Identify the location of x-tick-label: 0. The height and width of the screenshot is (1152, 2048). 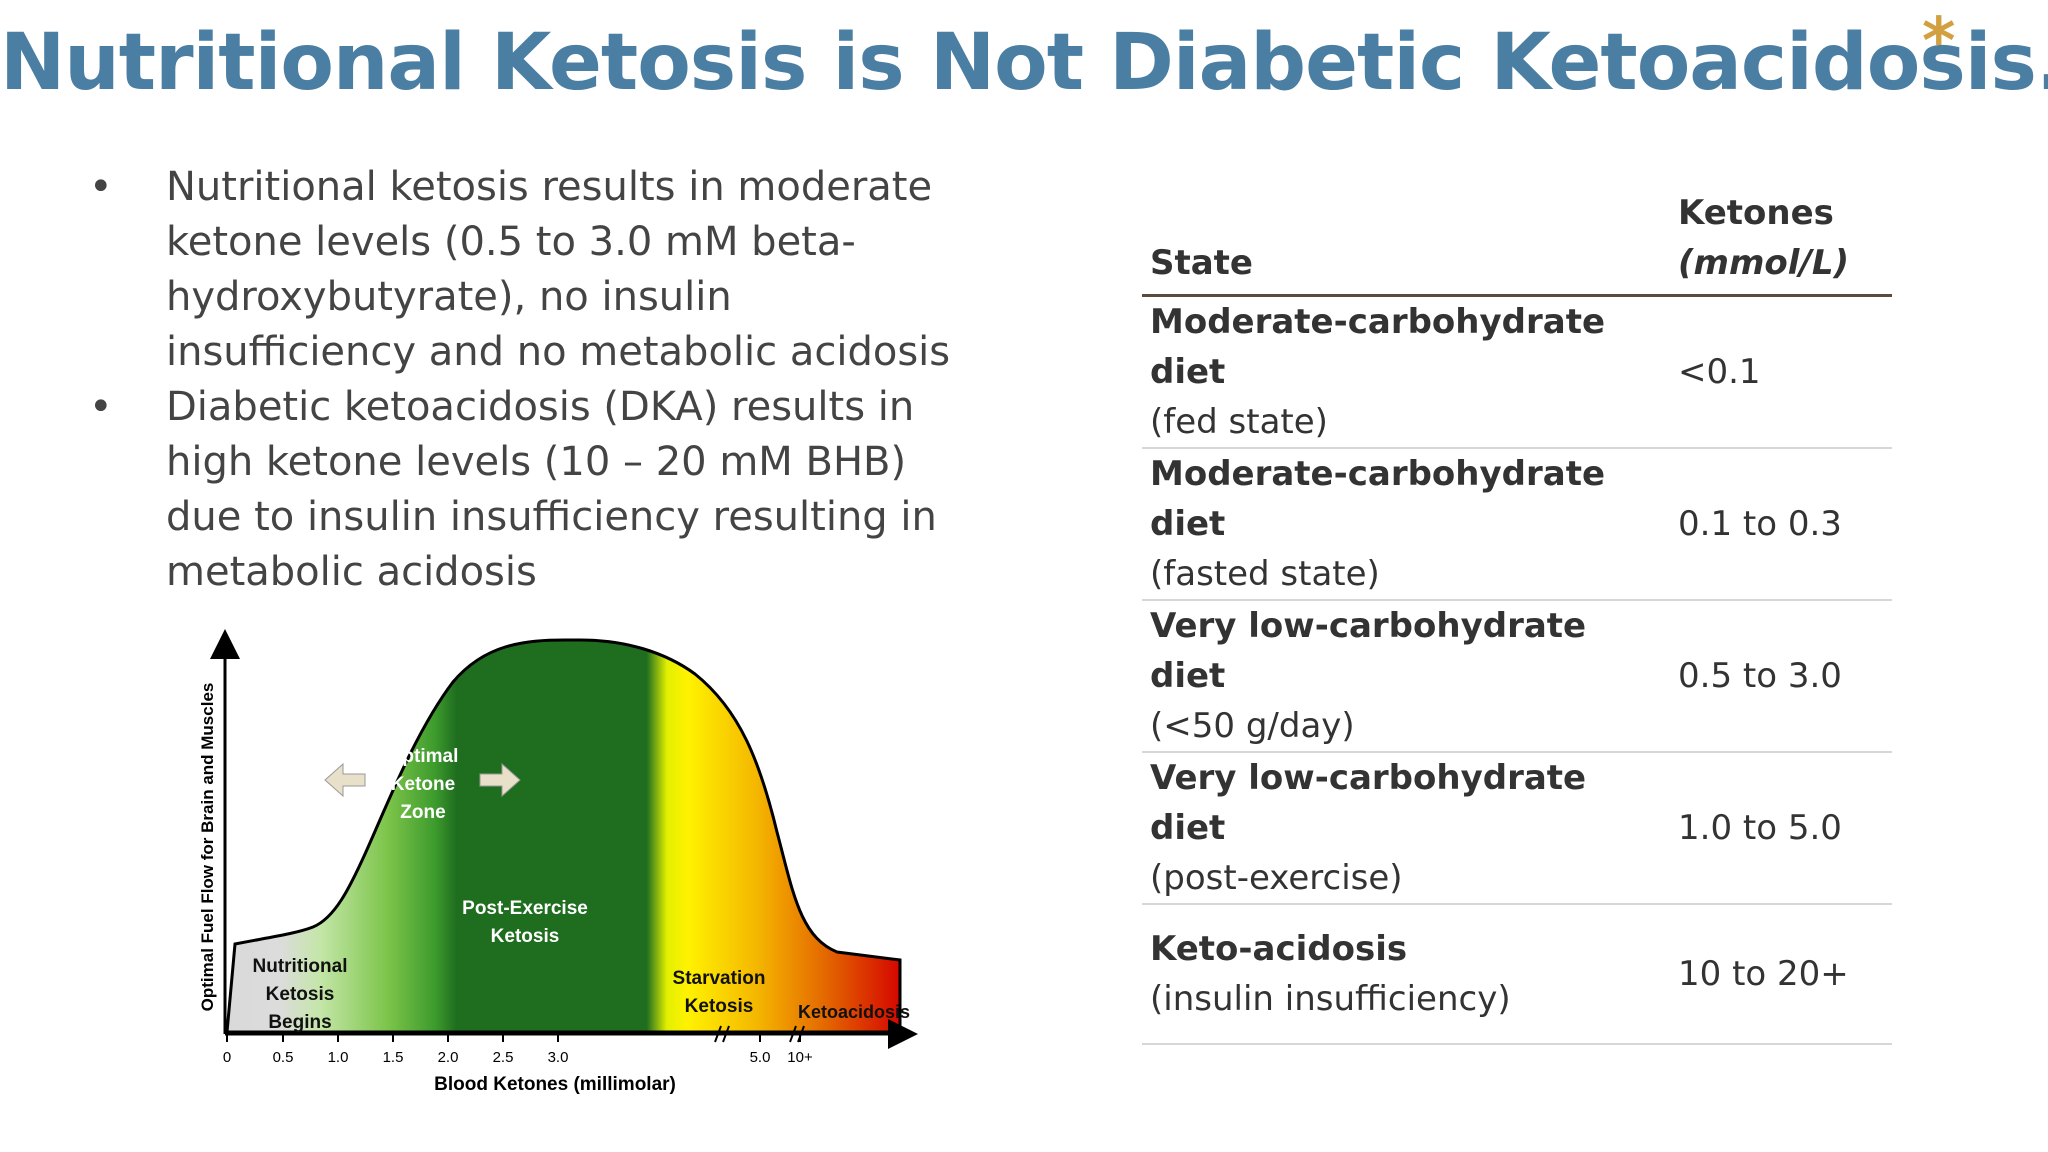
(227, 1057).